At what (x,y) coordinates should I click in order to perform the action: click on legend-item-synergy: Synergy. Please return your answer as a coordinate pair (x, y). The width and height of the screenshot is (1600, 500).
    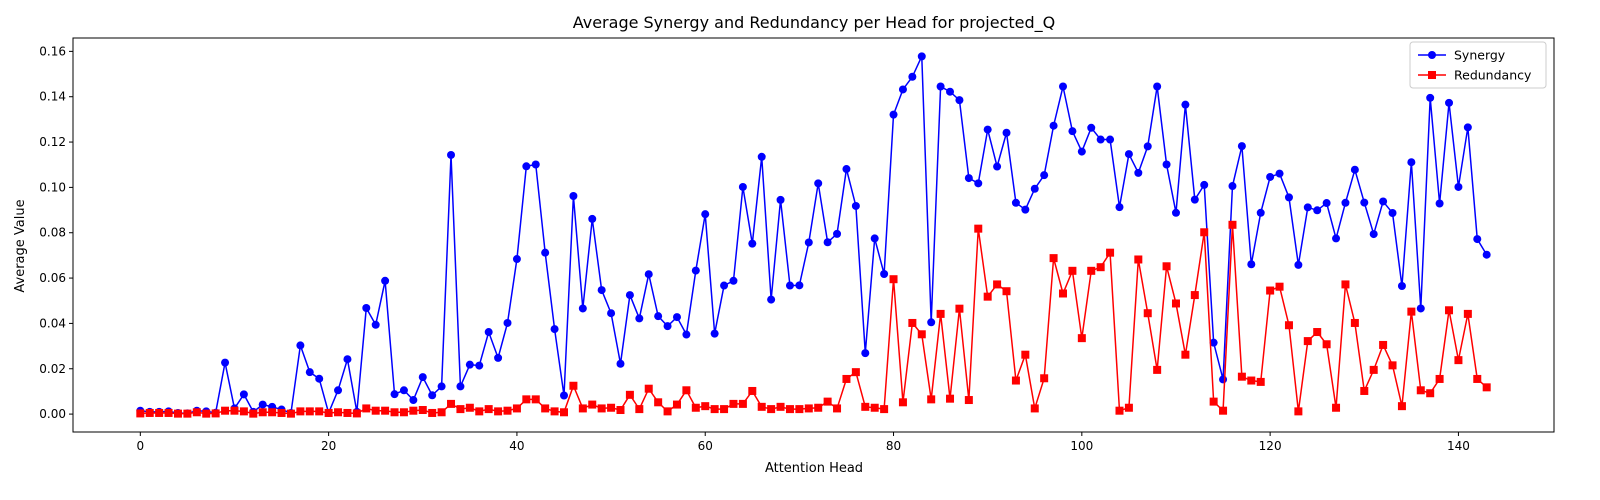
    Looking at the image, I should click on (1462, 55).